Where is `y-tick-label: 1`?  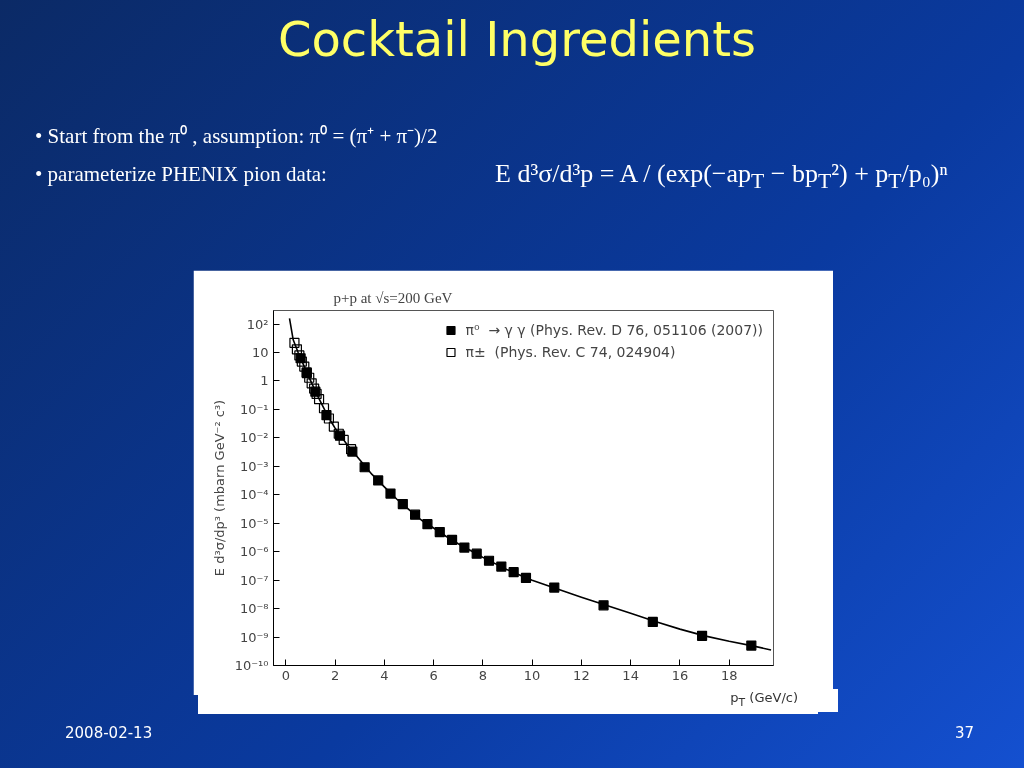
y-tick-label: 1 is located at coordinates (264, 381).